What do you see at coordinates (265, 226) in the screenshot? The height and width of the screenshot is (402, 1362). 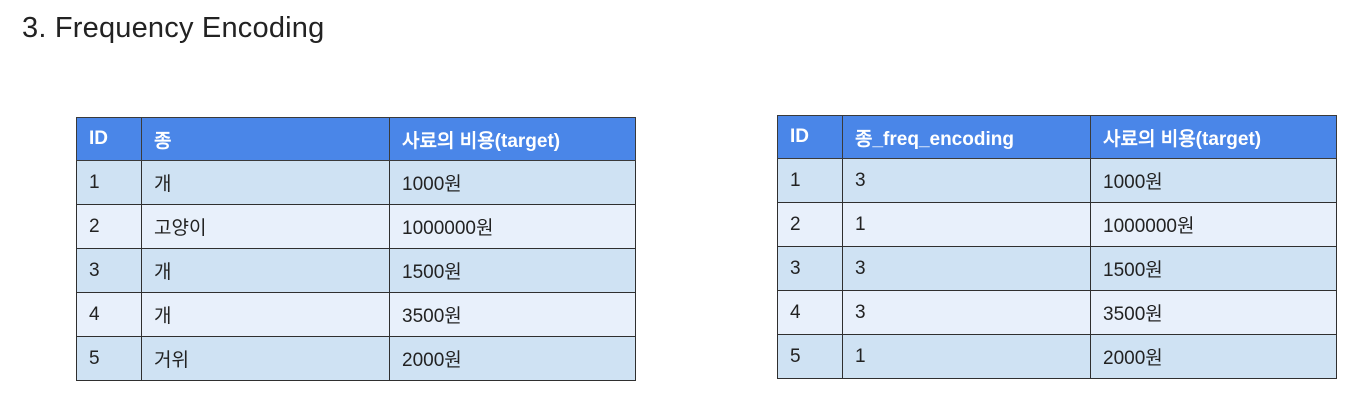 I see `cell-species: 고양이` at bounding box center [265, 226].